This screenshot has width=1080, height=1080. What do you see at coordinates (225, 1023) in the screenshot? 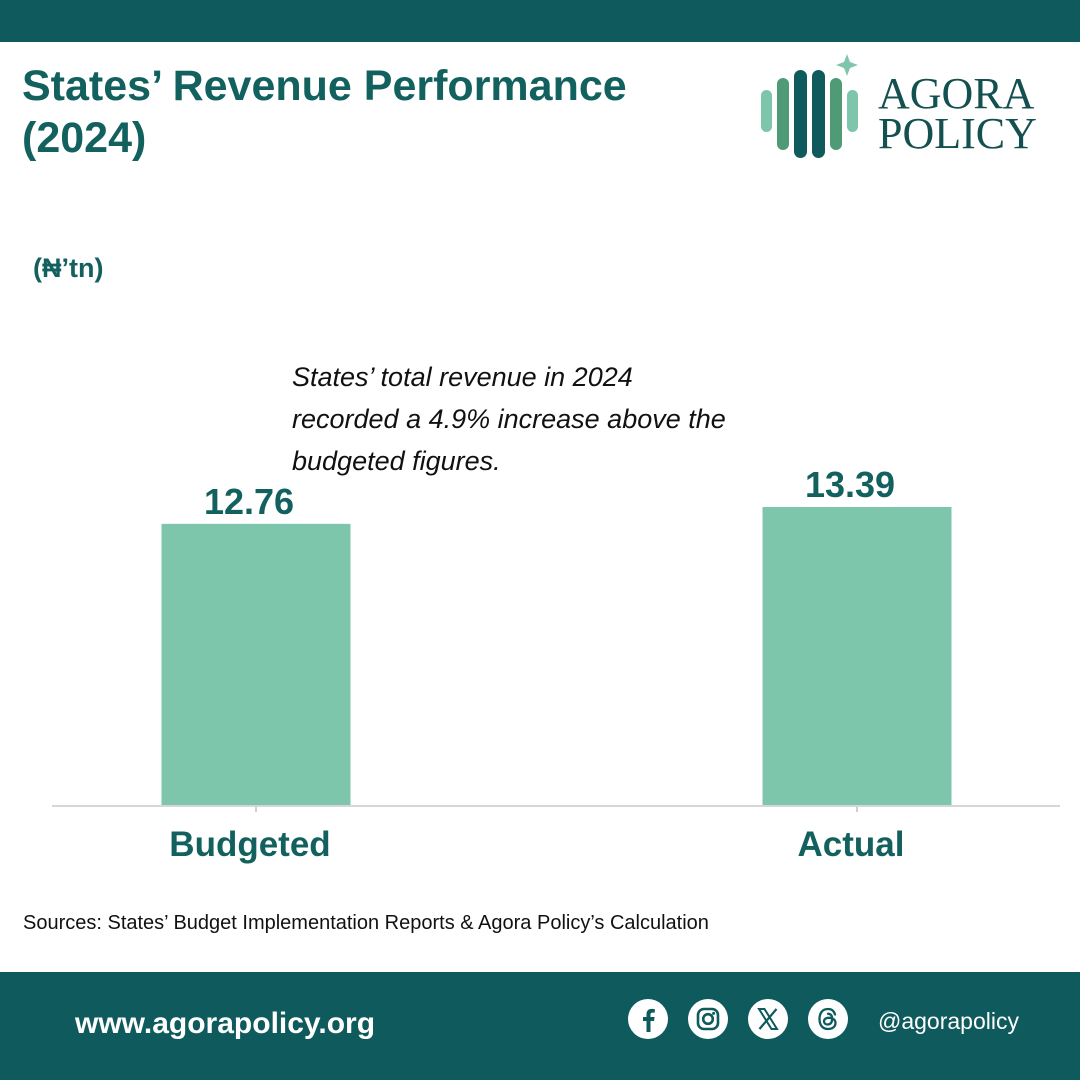
I see `website-link: www.agorapolicy.org` at bounding box center [225, 1023].